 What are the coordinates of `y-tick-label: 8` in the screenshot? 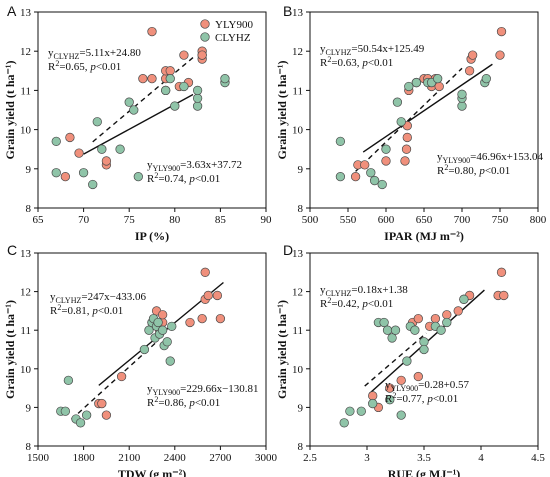 It's located at (301, 447).